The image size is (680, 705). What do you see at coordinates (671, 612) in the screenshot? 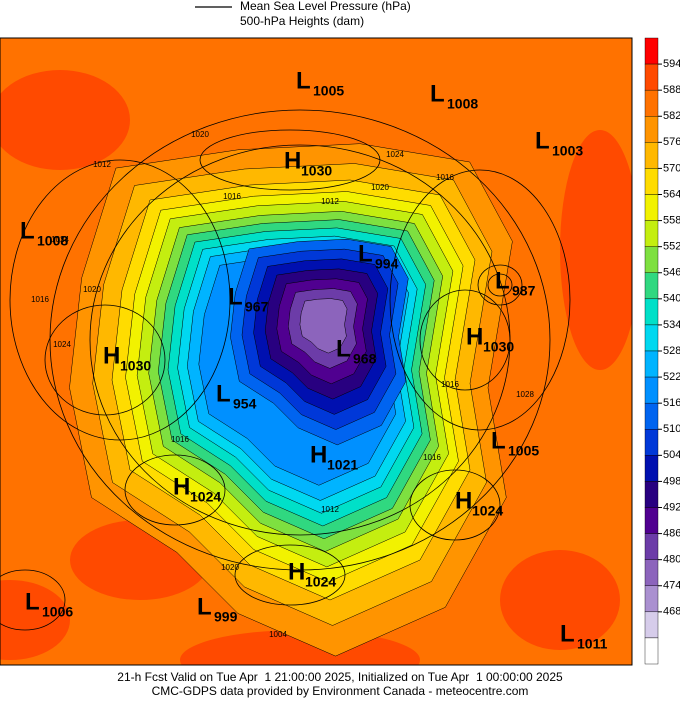
I see `colorbar-label: 468` at bounding box center [671, 612].